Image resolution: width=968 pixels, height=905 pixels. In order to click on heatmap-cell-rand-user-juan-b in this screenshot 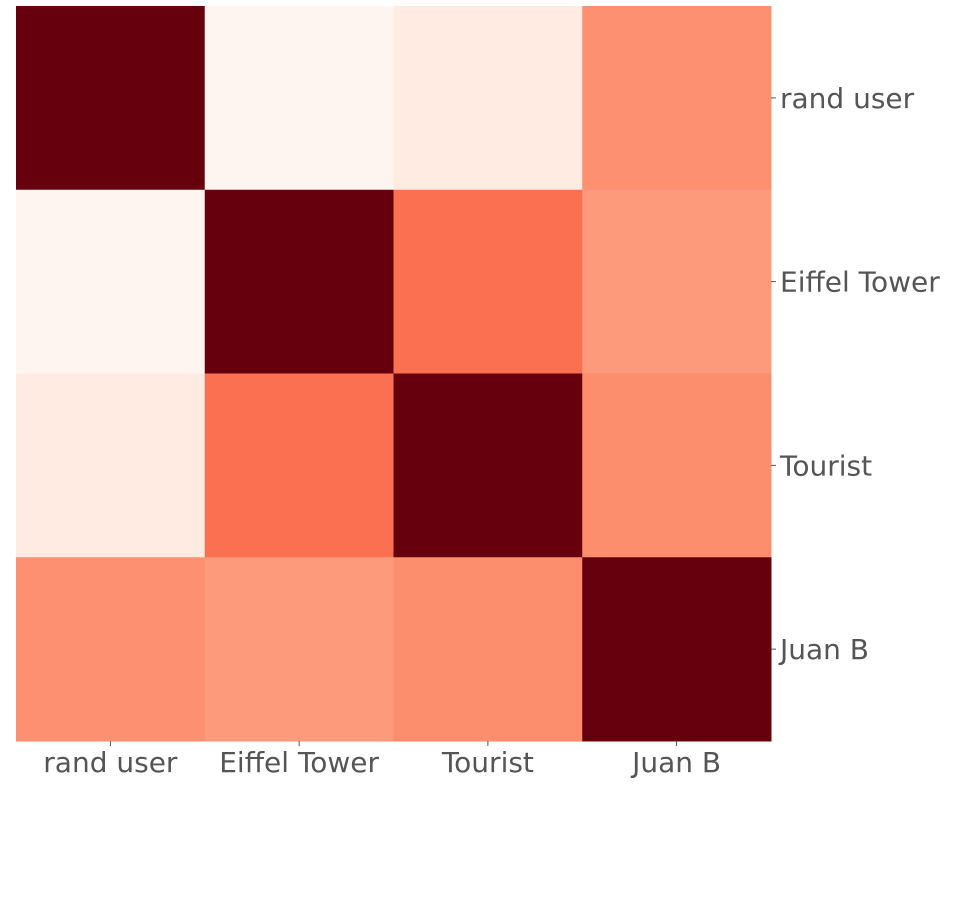, I will do `click(677, 98)`.